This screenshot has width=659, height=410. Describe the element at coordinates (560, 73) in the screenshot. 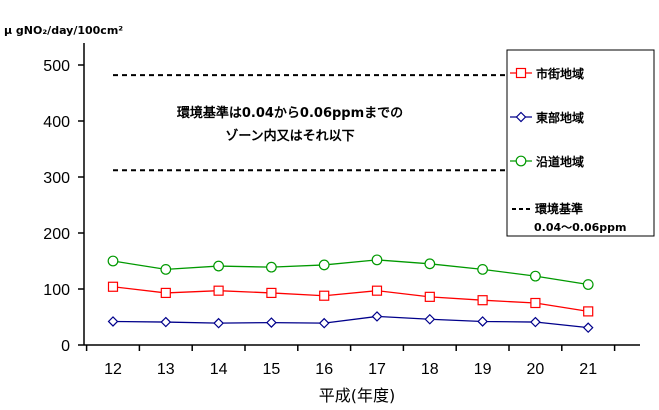

I see `legend-series-label: 市街地域` at that location.